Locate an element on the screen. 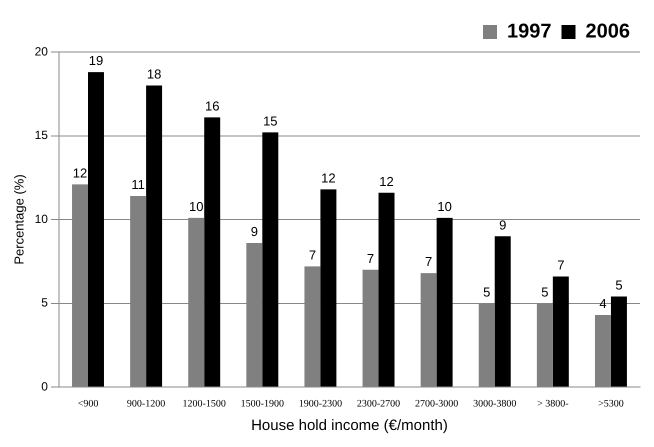 This screenshot has height=447, width=654. y-axis-title: Percentage (%) is located at coordinates (18, 219).